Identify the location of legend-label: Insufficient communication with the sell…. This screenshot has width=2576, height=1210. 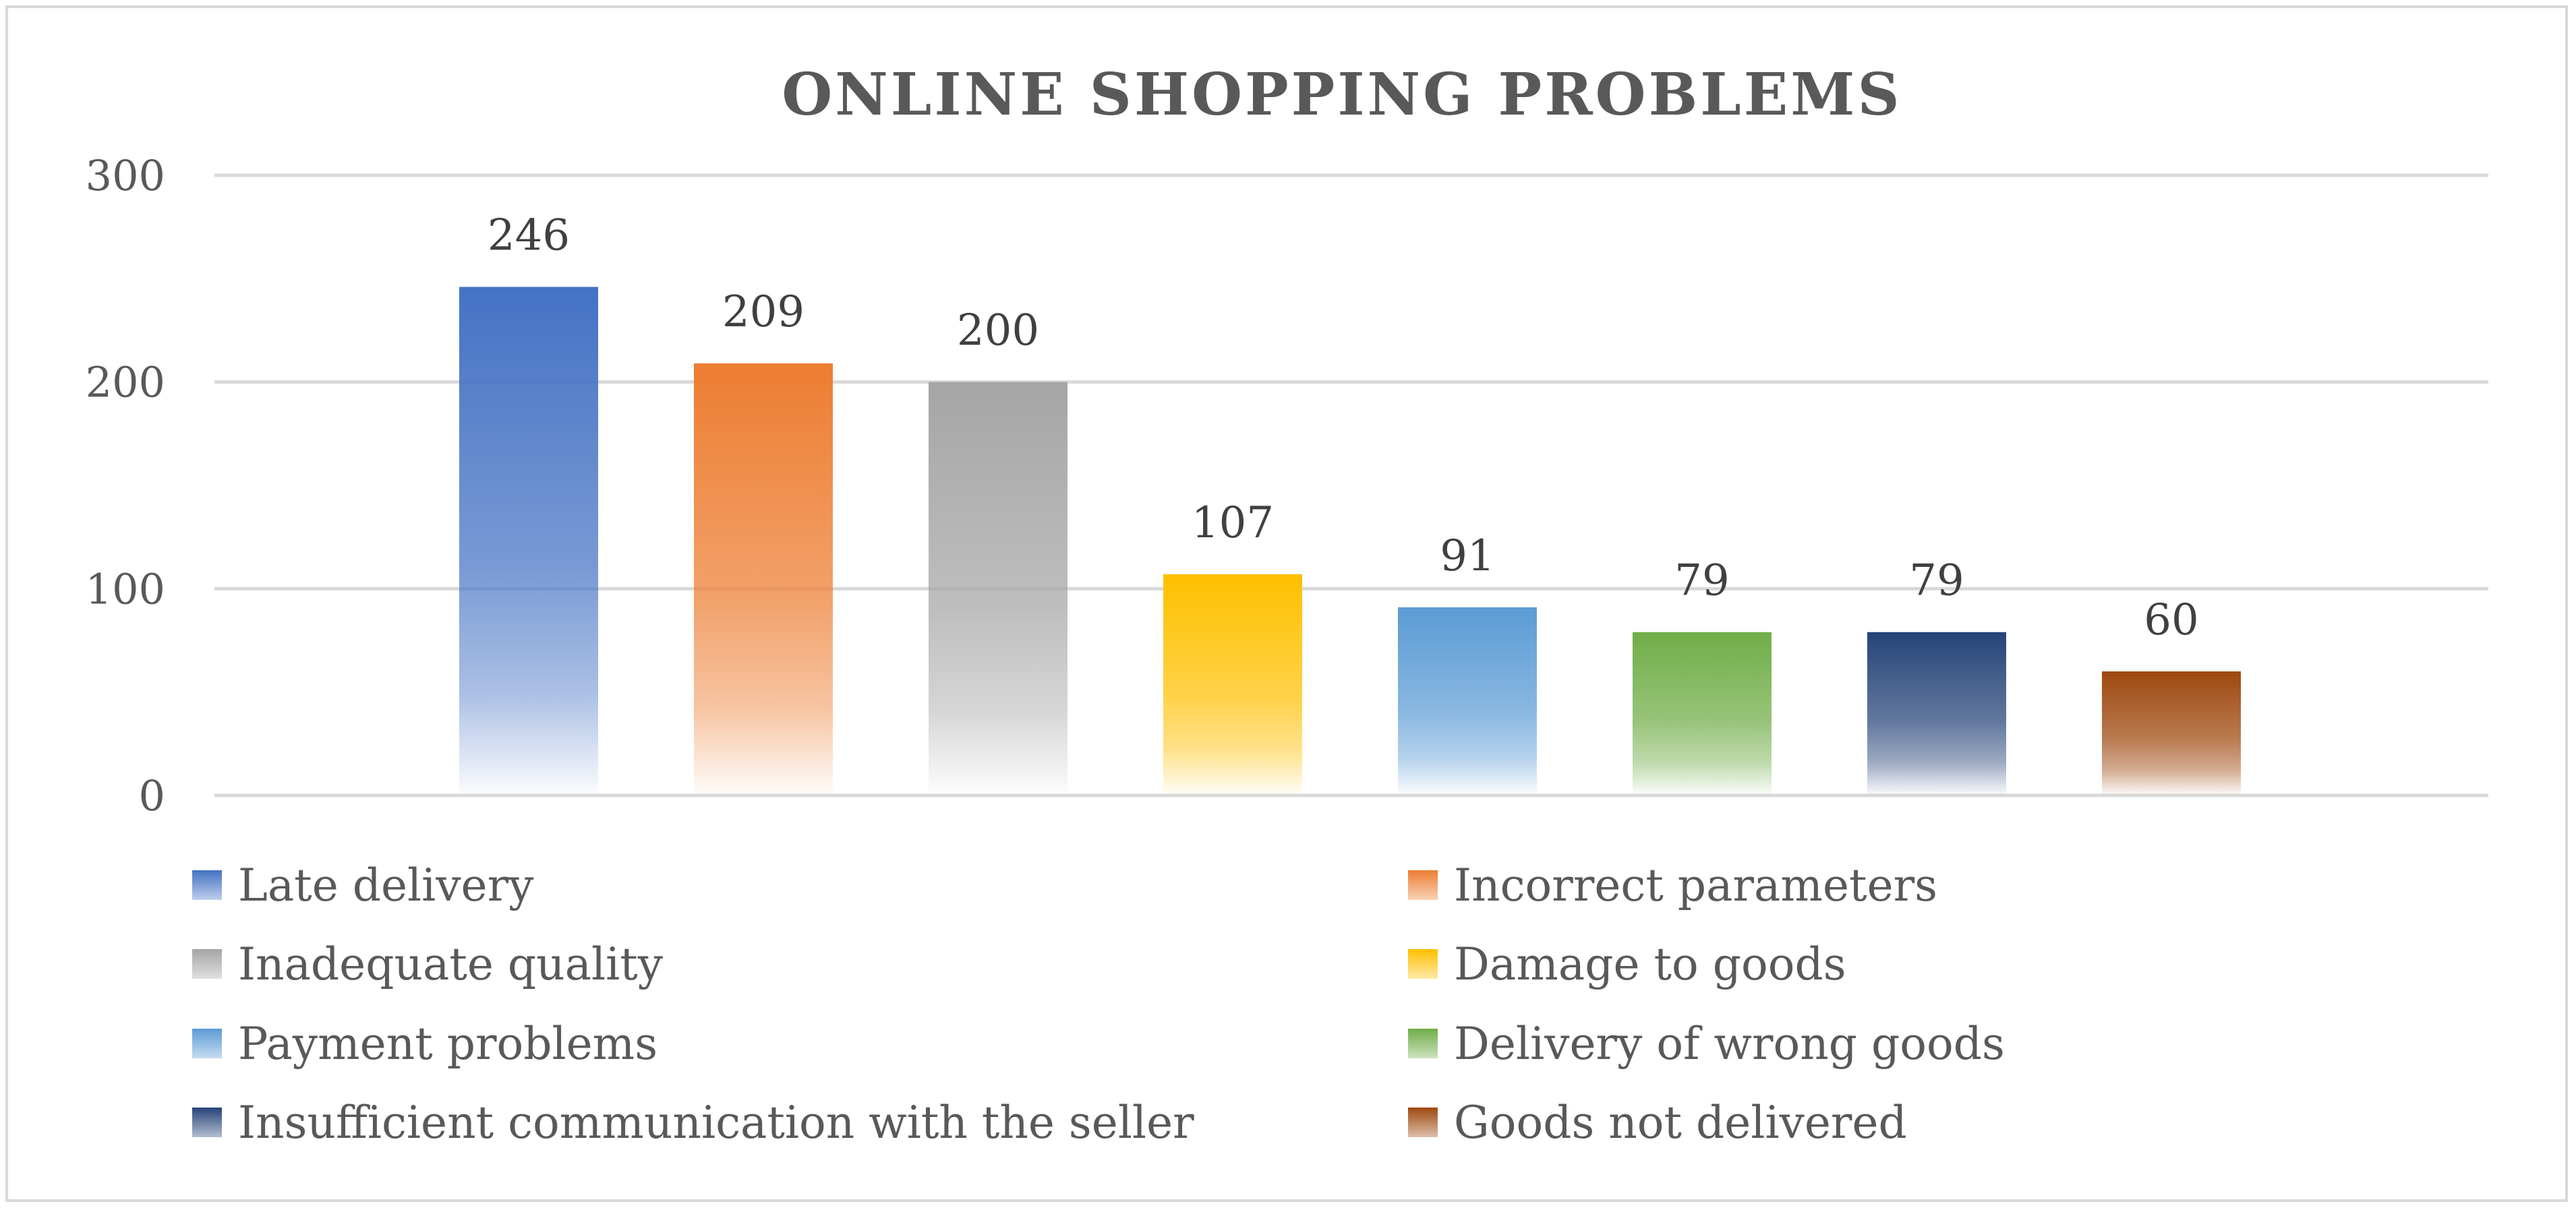
(716, 1123).